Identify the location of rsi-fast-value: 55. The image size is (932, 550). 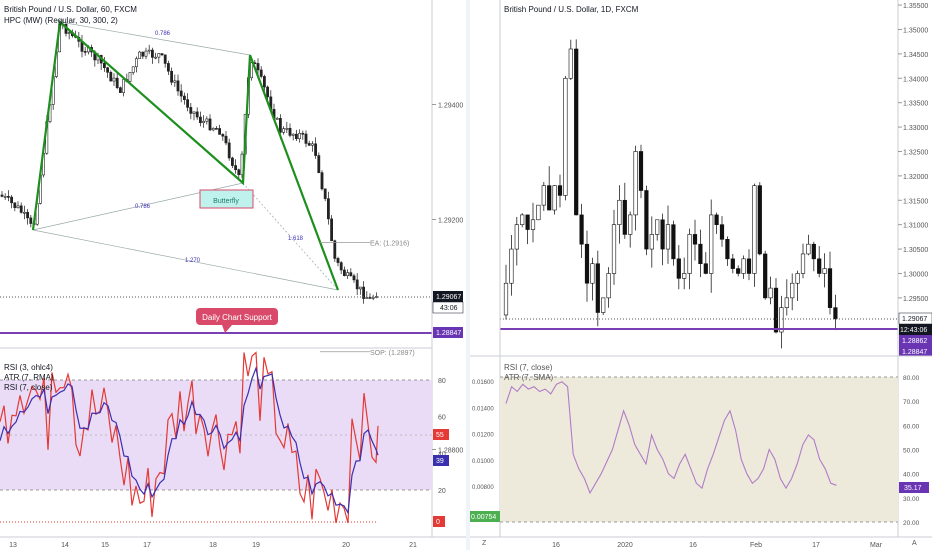
(440, 435).